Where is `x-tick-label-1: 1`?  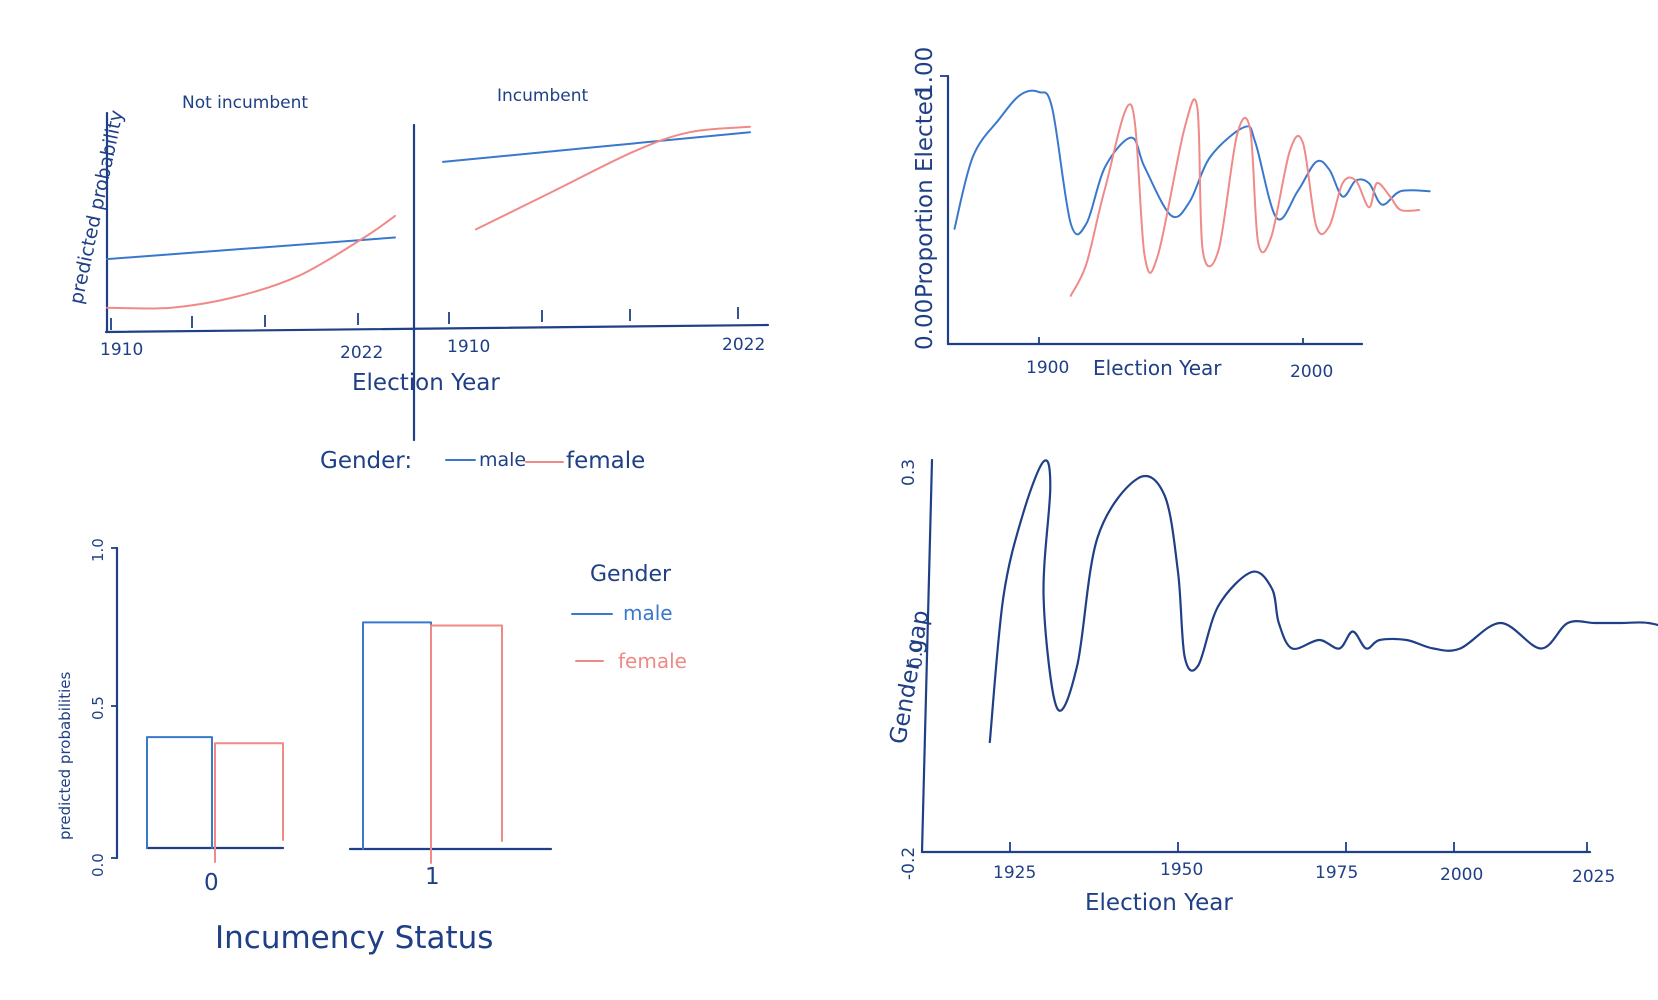
x-tick-label-1: 1 is located at coordinates (432, 877).